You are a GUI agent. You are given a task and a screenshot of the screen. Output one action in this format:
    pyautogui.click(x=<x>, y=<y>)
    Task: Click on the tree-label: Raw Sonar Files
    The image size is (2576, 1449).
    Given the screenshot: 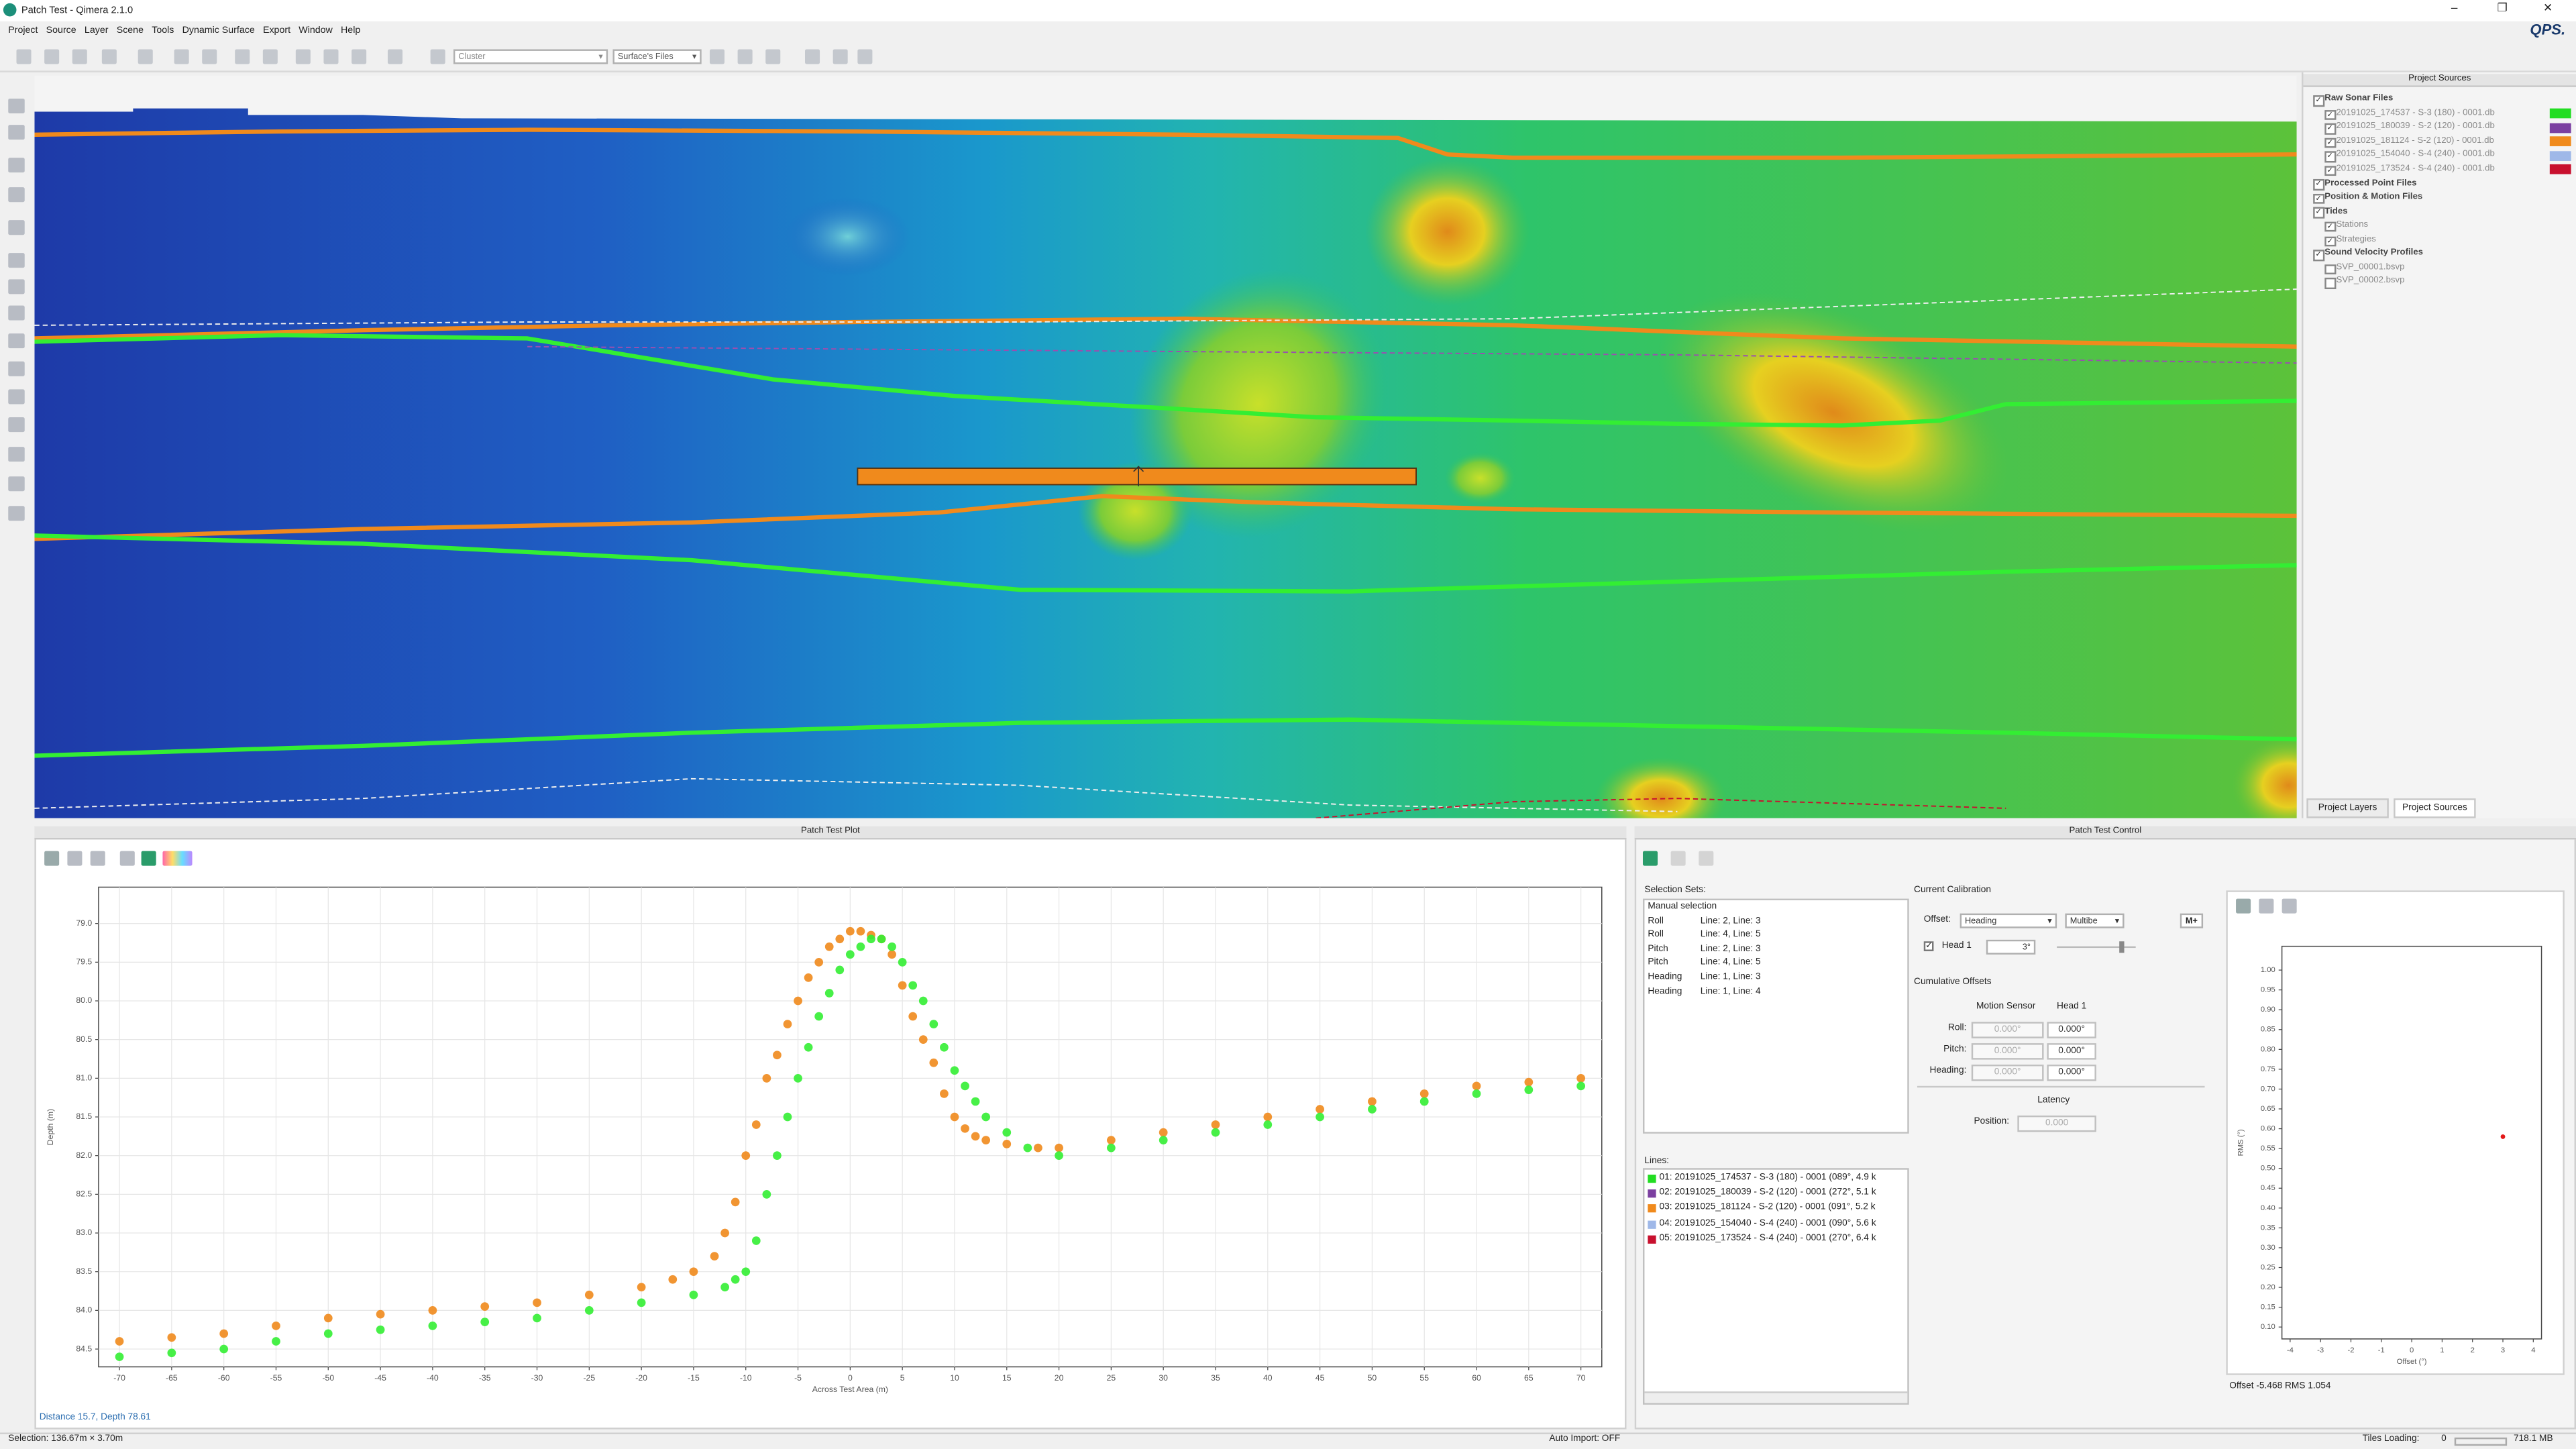 What is the action you would take?
    pyautogui.click(x=2359, y=99)
    